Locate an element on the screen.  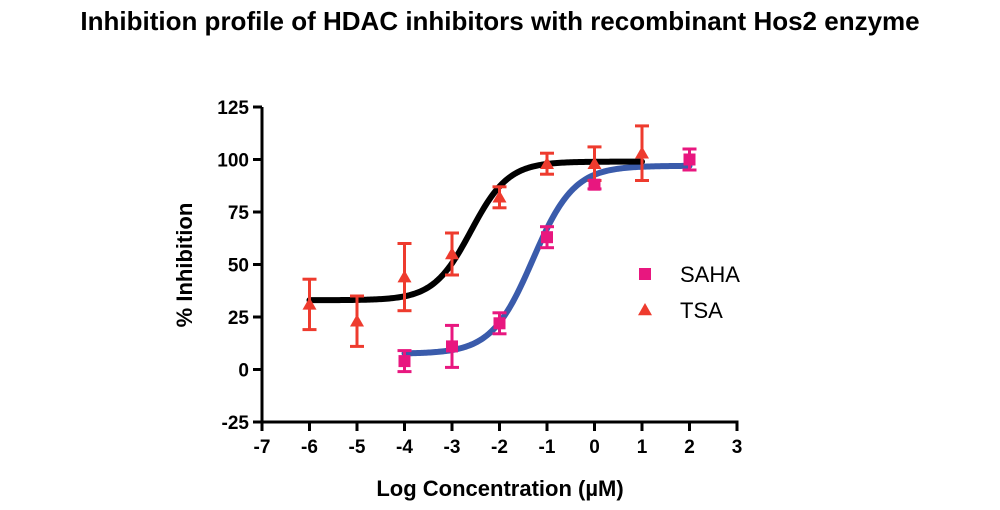
x-axis-label: Log Concentration (µM) is located at coordinates (499, 488).